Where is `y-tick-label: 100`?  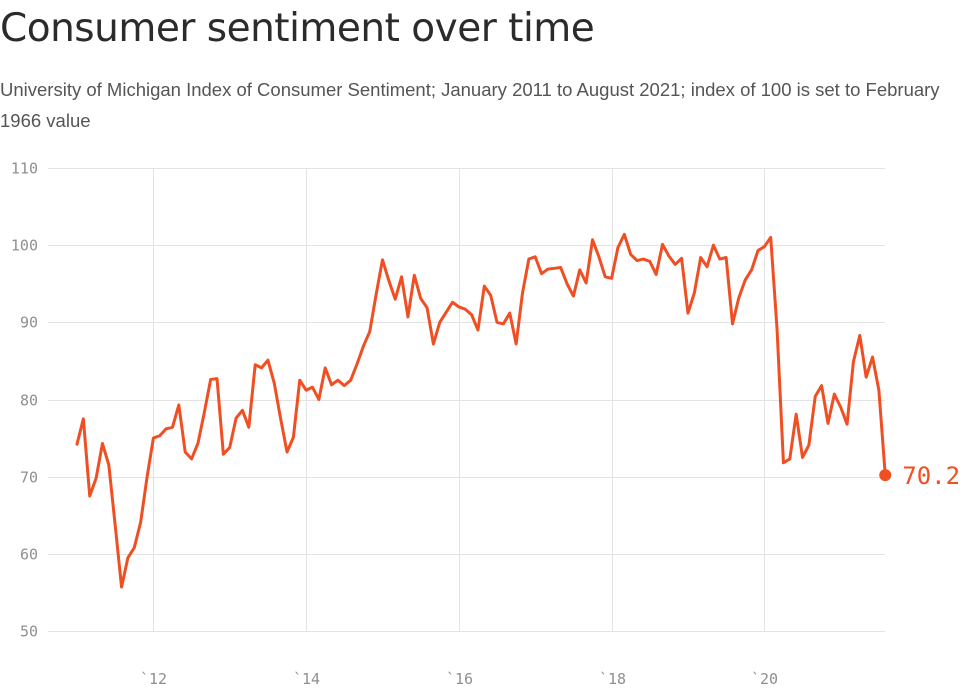 y-tick-label: 100 is located at coordinates (24, 246).